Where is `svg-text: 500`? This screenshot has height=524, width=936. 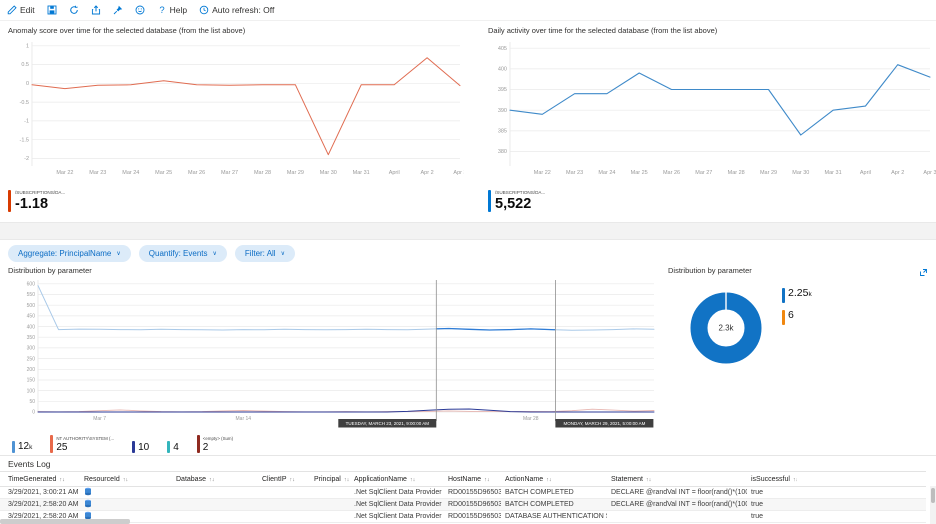
svg-text: 500 is located at coordinates (31, 306).